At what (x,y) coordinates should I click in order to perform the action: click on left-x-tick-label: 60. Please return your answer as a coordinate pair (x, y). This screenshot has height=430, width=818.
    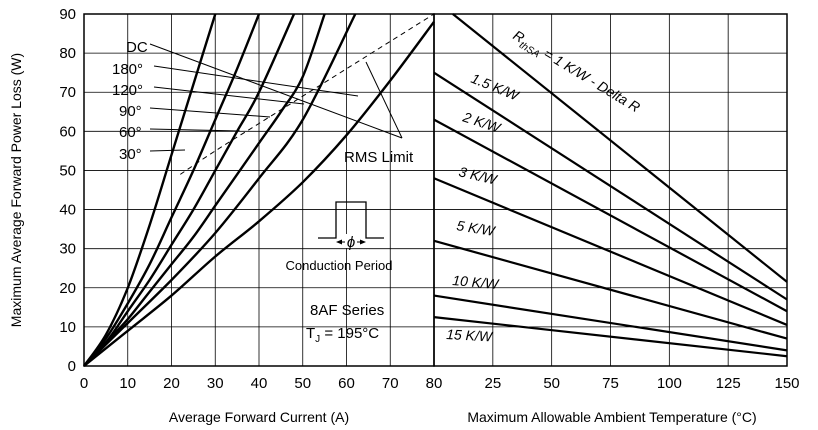
    Looking at the image, I should click on (346, 383).